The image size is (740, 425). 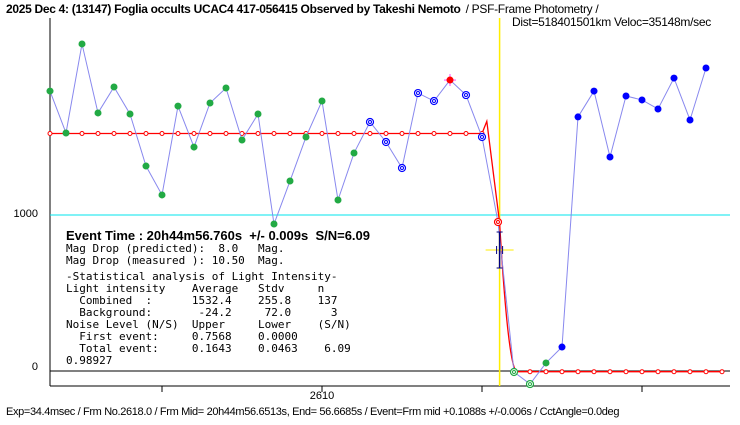 What do you see at coordinates (89, 360) in the screenshot?
I see `stats-line: 0.98927` at bounding box center [89, 360].